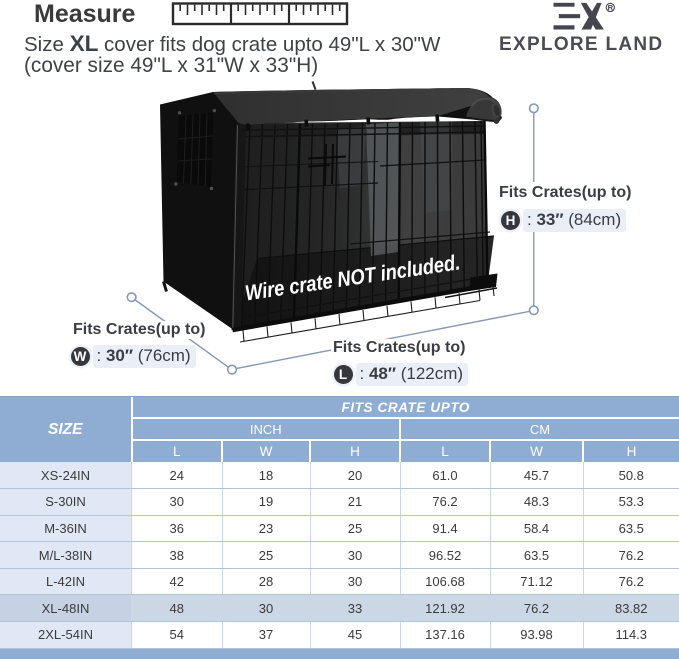 This screenshot has height=659, width=679. What do you see at coordinates (611, 7) in the screenshot?
I see `svg-text: R` at bounding box center [611, 7].